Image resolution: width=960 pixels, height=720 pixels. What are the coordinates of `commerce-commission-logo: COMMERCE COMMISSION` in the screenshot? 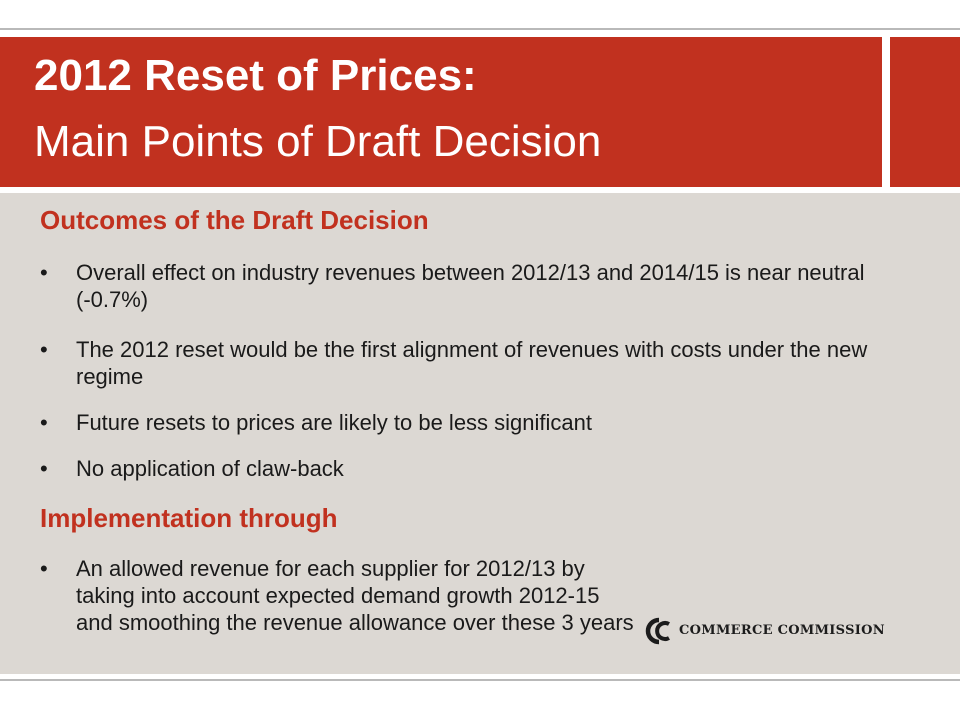 It's located at (765, 631).